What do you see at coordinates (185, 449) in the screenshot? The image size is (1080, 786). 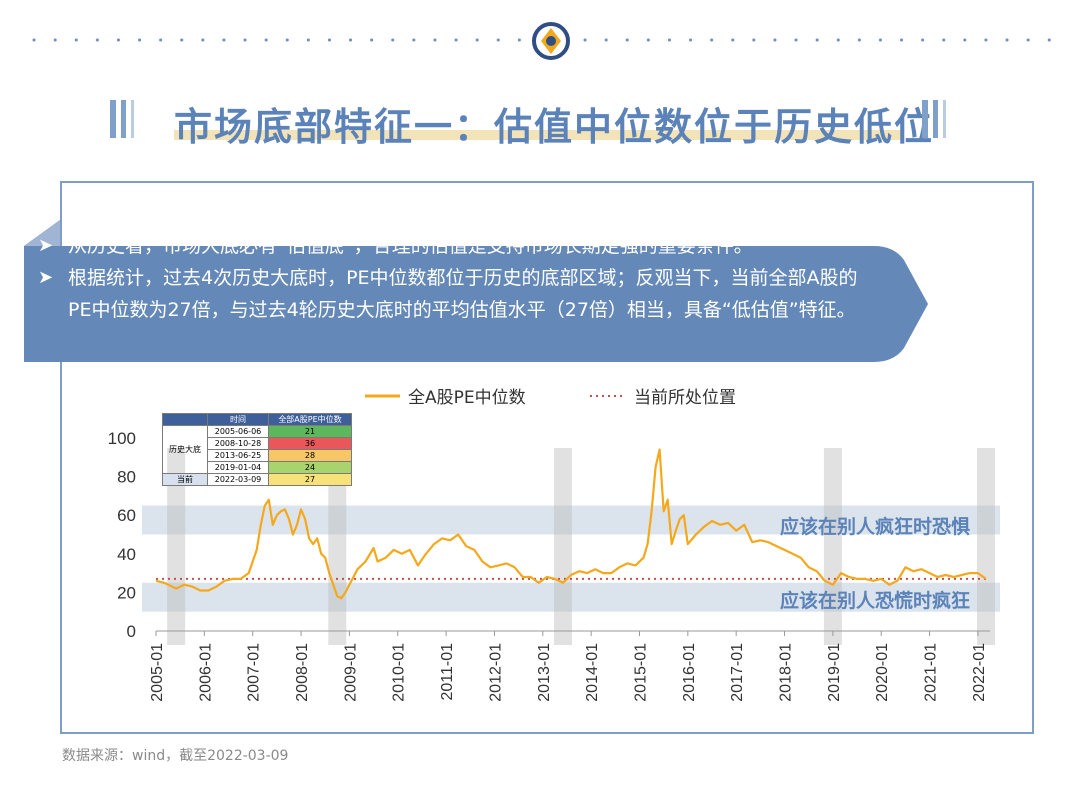 I see `table-group-label: 历史大底` at bounding box center [185, 449].